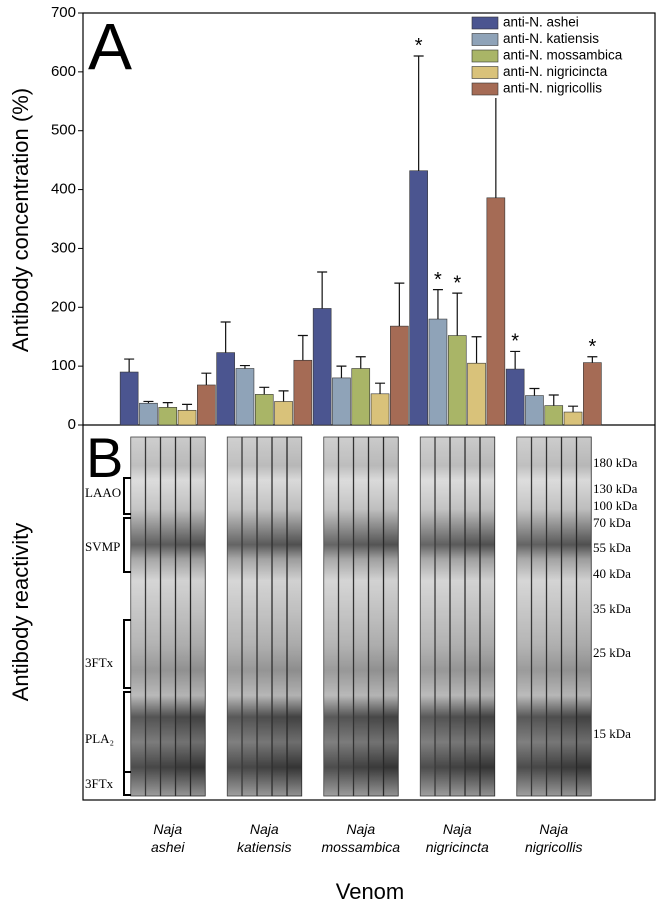 Image resolution: width=660 pixels, height=908 pixels. Describe the element at coordinates (612, 522) in the screenshot. I see `mw-marker-label: 70 kDa` at that location.